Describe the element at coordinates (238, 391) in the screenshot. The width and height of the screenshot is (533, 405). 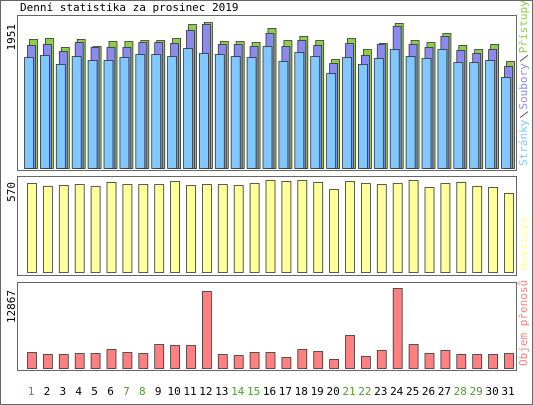
I see `x-tick-label: 14` at that location.